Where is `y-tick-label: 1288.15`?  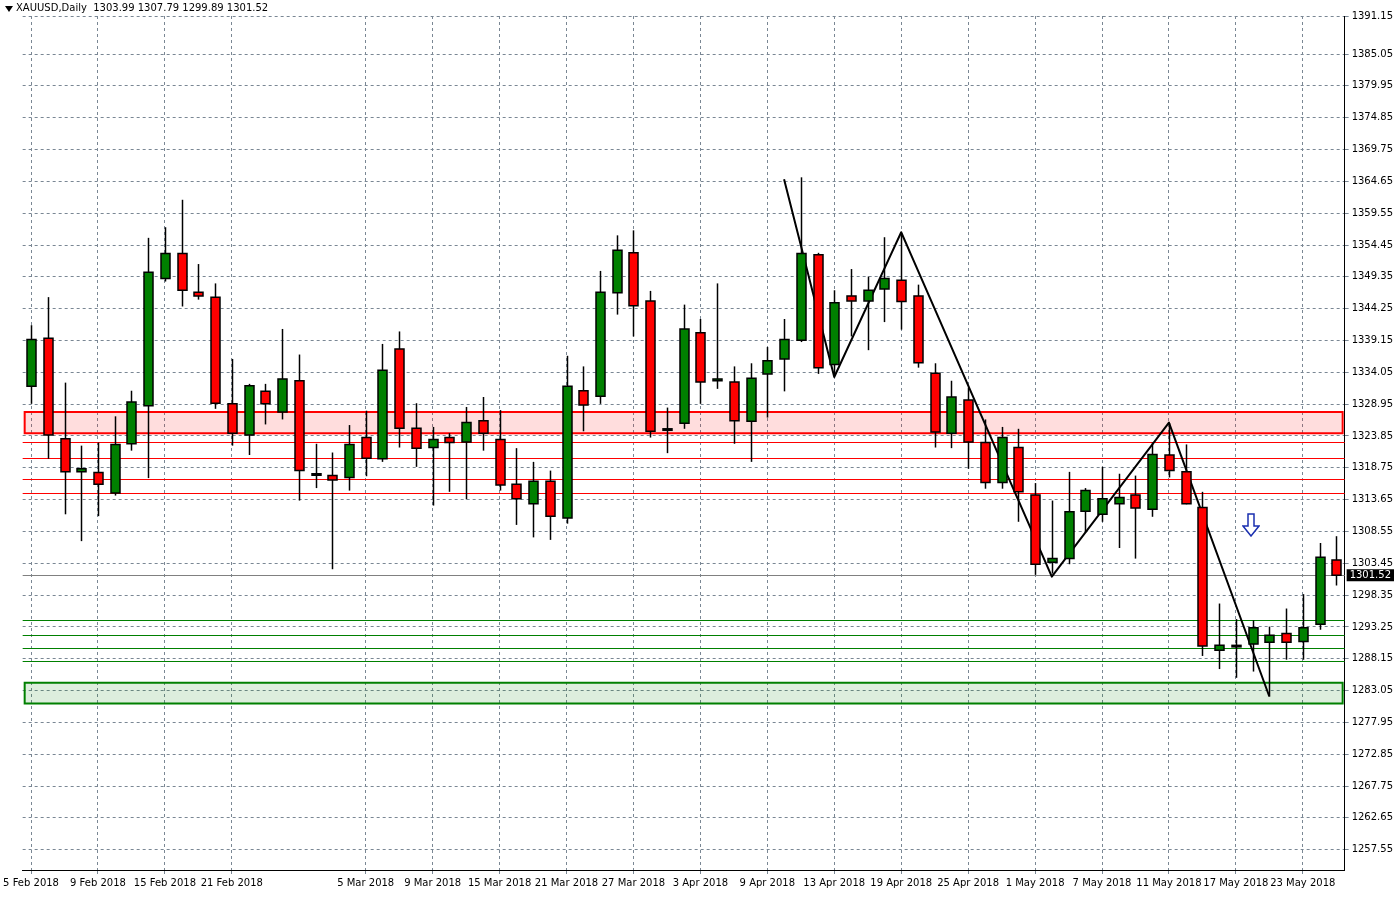 y-tick-label: 1288.15 is located at coordinates (1372, 658).